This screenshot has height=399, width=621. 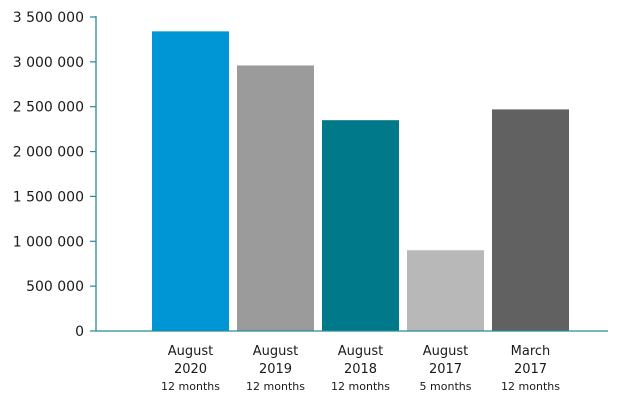 What do you see at coordinates (531, 351) in the screenshot?
I see `x-category-label: March` at bounding box center [531, 351].